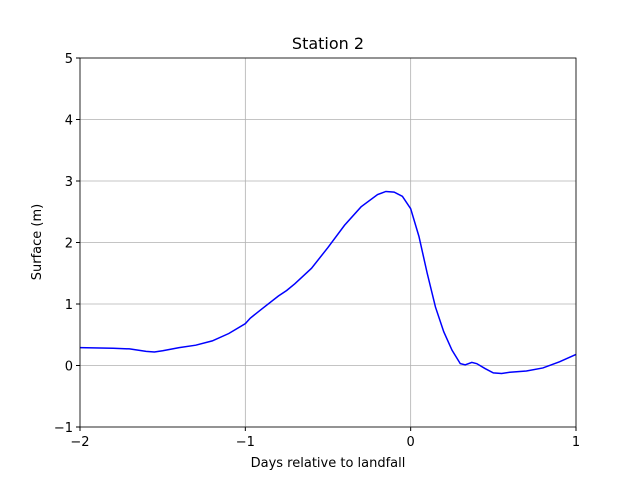 The width and height of the screenshot is (640, 480). Describe the element at coordinates (328, 463) in the screenshot. I see `x-axis-label: Days relative to landfall` at that location.